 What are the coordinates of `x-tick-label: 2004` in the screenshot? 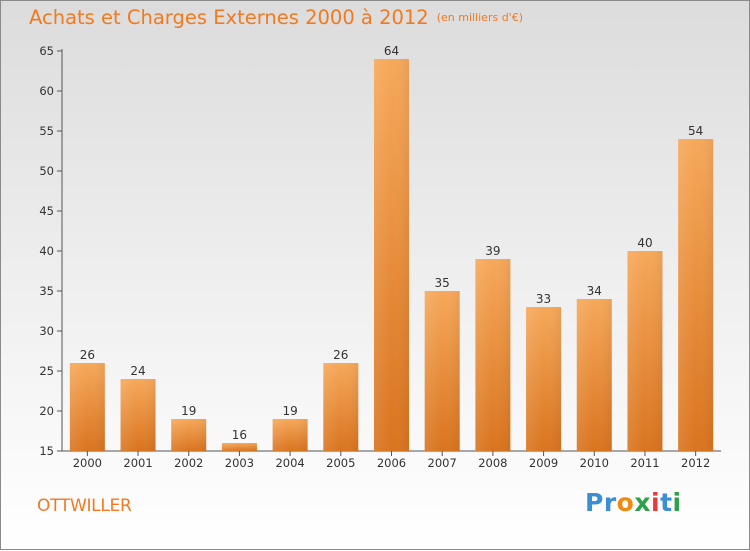 It's located at (289, 463).